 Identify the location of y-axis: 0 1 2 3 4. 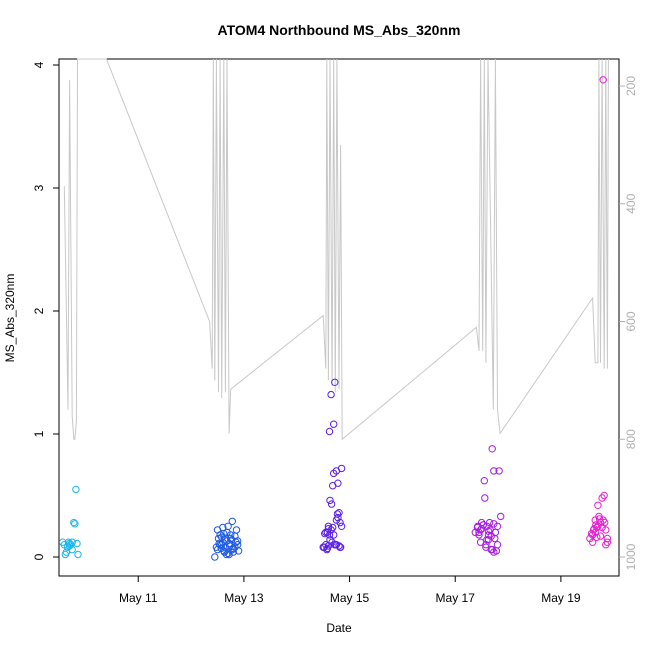
(45, 310).